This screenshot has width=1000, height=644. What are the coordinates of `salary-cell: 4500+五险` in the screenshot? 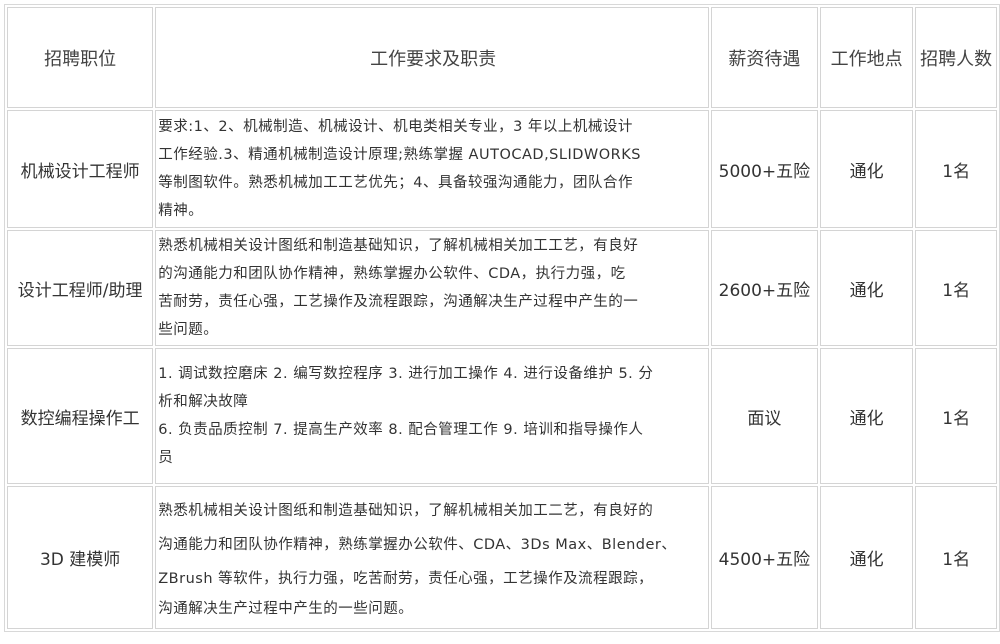 It's located at (764, 557).